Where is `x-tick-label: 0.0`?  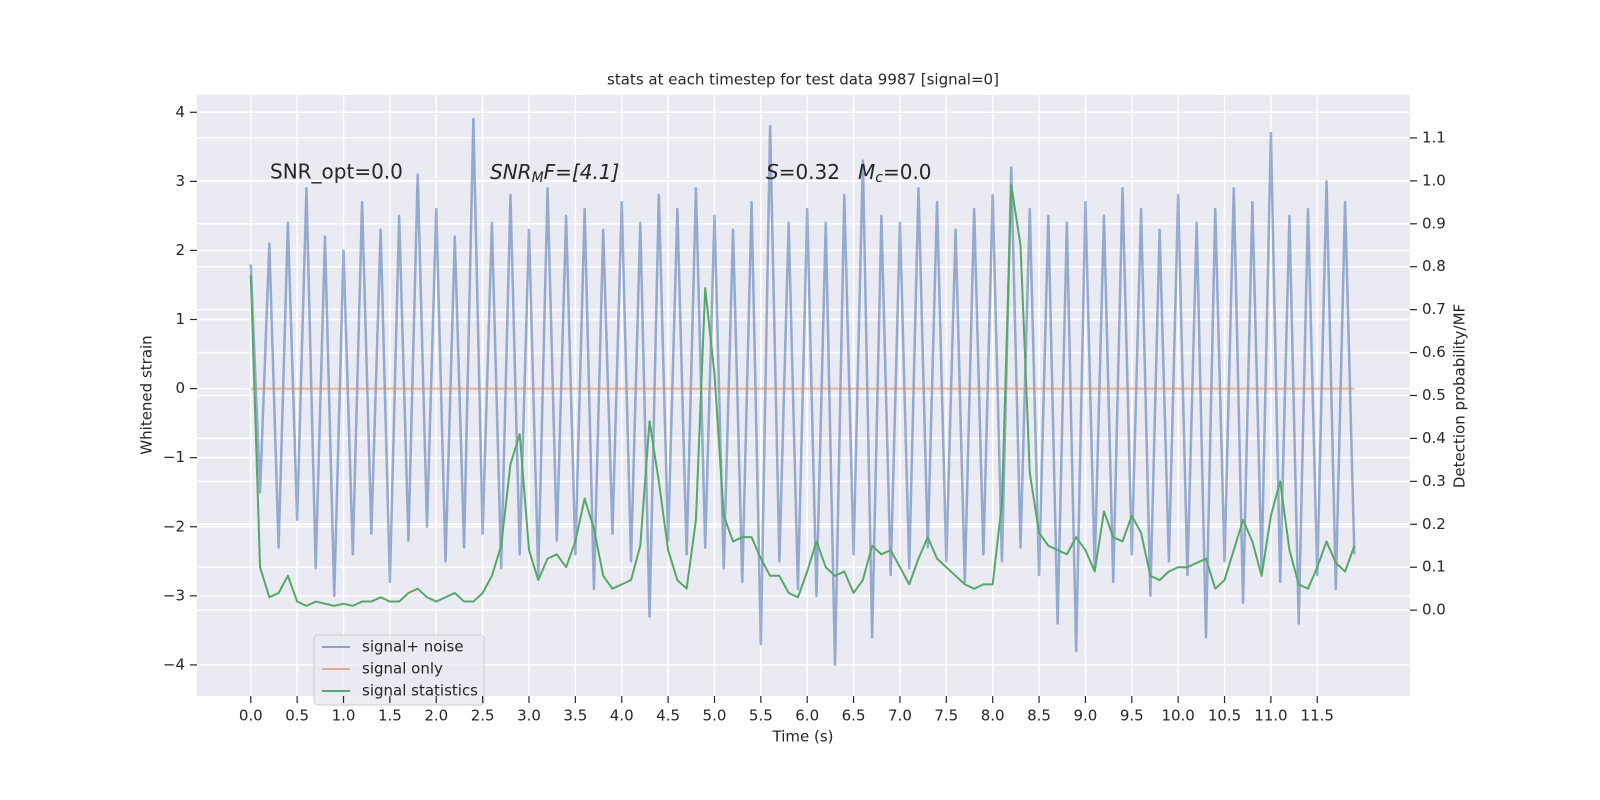
x-tick-label: 0.0 is located at coordinates (251, 716).